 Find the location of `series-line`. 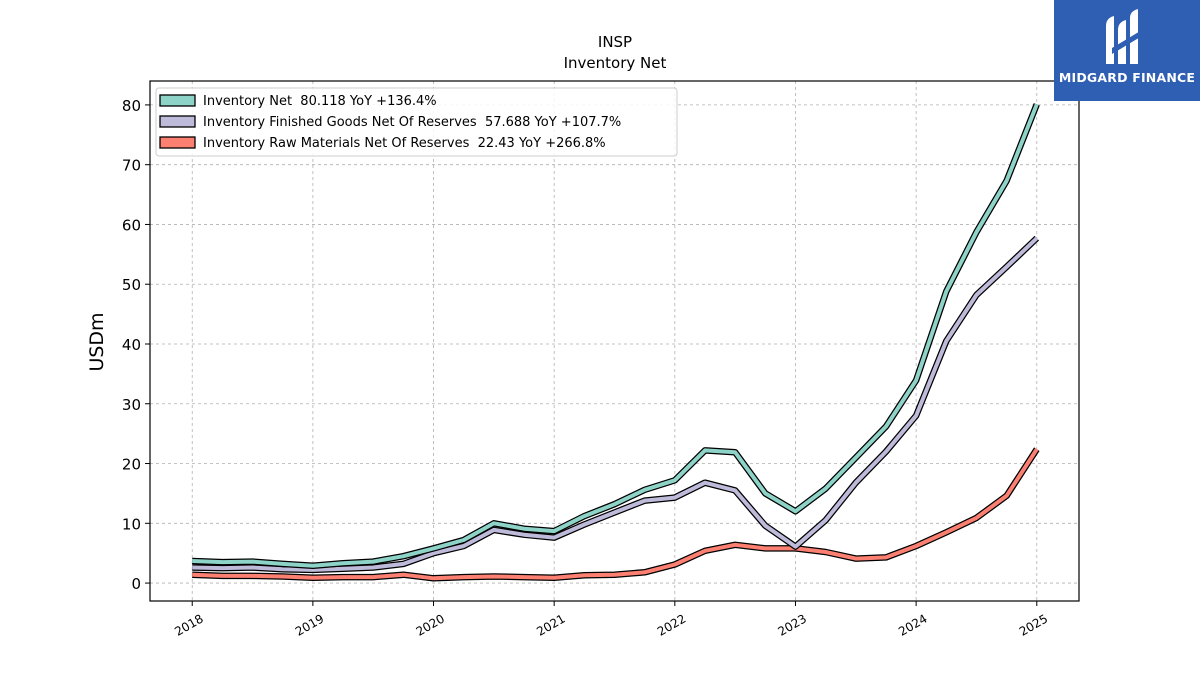

series-line is located at coordinates (615, 514).